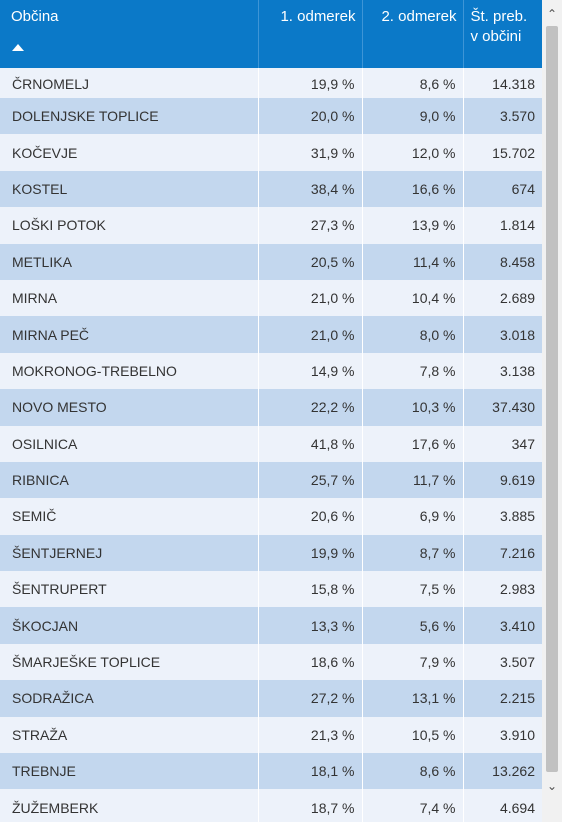 Image resolution: width=562 pixels, height=822 pixels. What do you see at coordinates (413, 625) in the screenshot?
I see `cell-second-dose: 5,6 %` at bounding box center [413, 625].